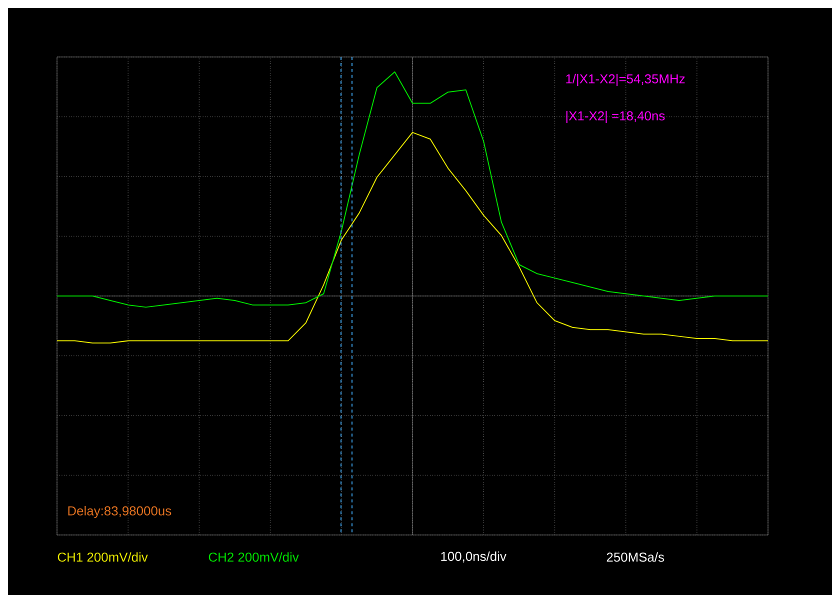  What do you see at coordinates (120, 512) in the screenshot?
I see `text: Delay:83,98000us` at bounding box center [120, 512].